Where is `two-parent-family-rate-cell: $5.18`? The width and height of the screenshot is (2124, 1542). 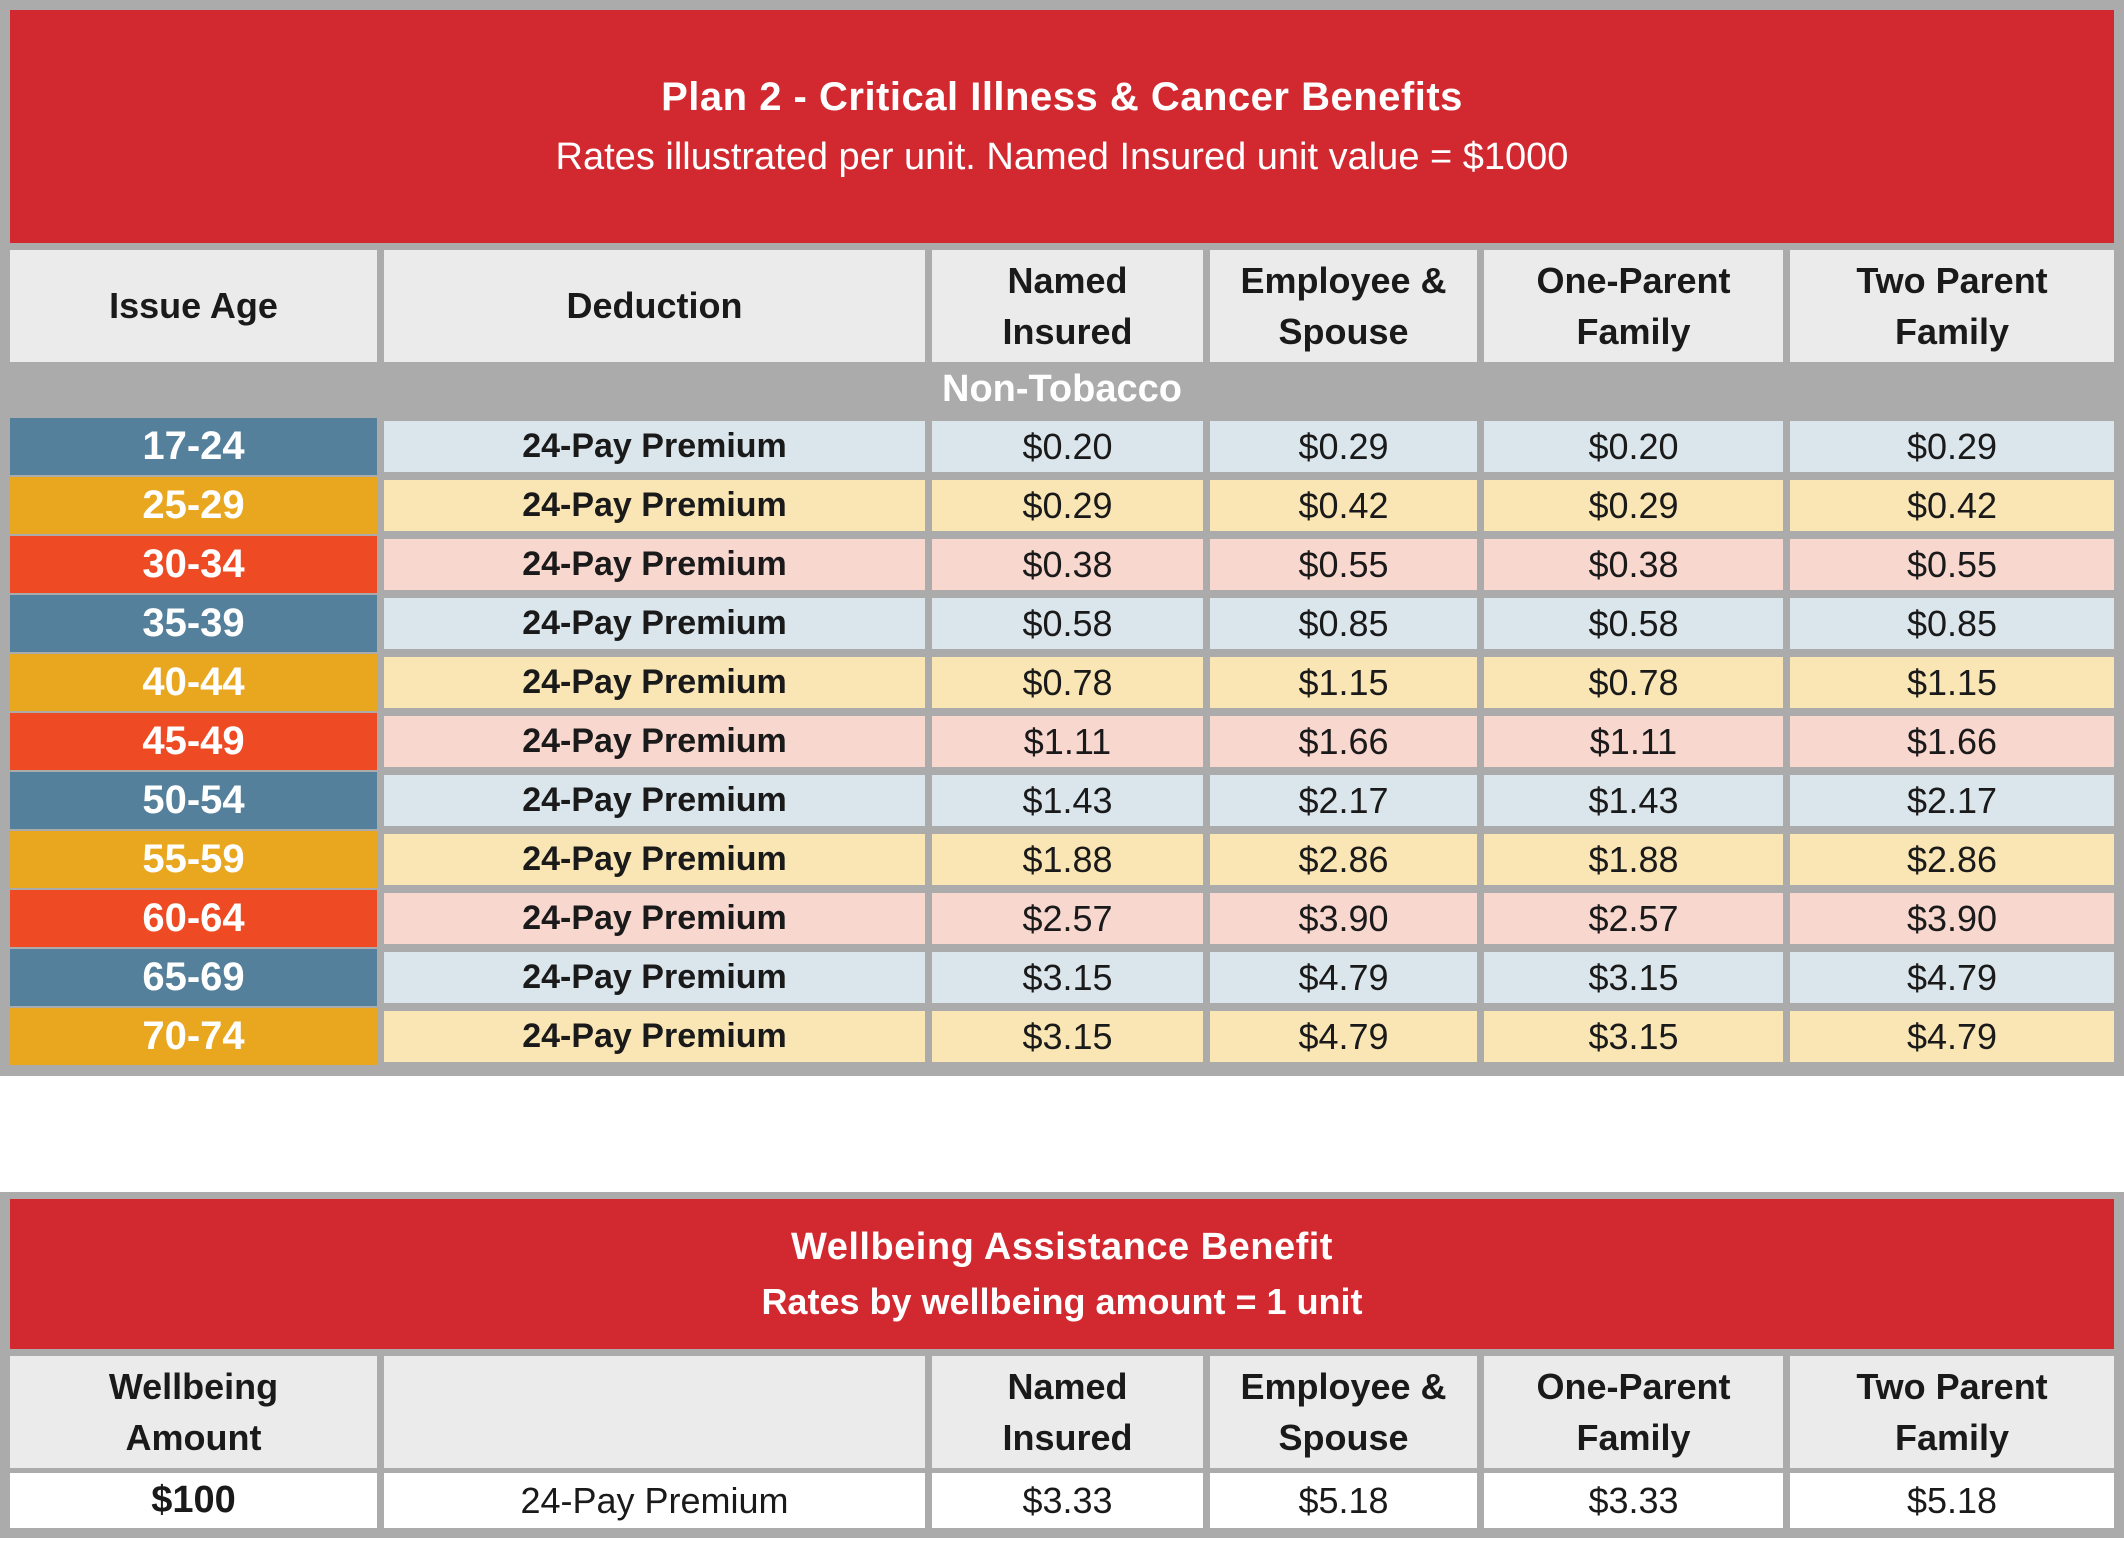
two-parent-family-rate-cell: $5.18 is located at coordinates (1952, 1500).